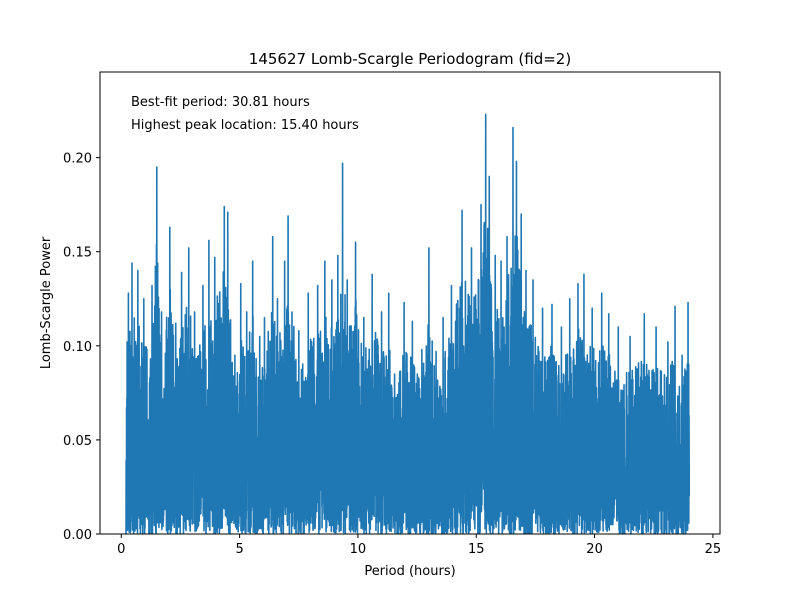  Describe the element at coordinates (77, 159) in the screenshot. I see `y-tick-label-4: 0.20` at that location.